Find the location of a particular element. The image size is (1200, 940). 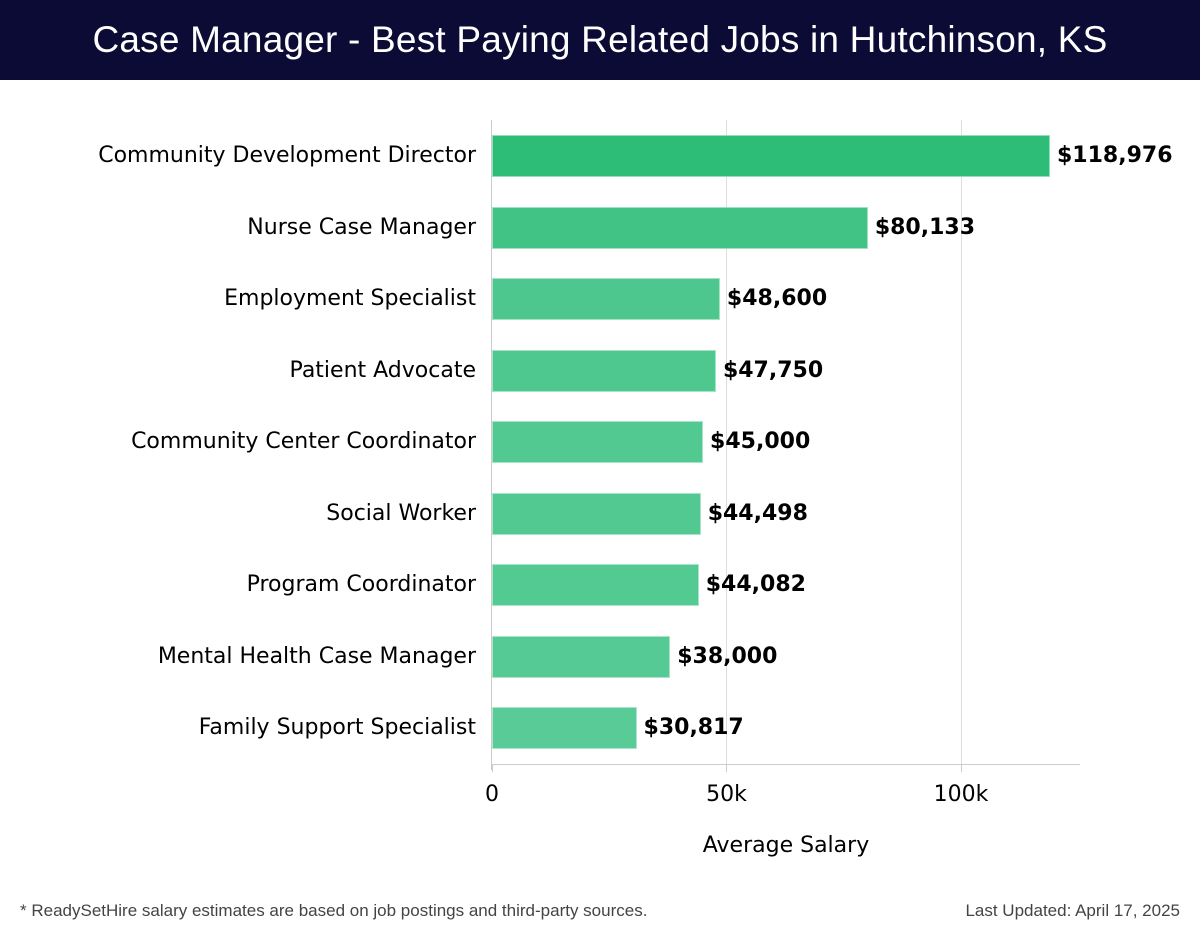

value-label: $48,600 is located at coordinates (777, 298).